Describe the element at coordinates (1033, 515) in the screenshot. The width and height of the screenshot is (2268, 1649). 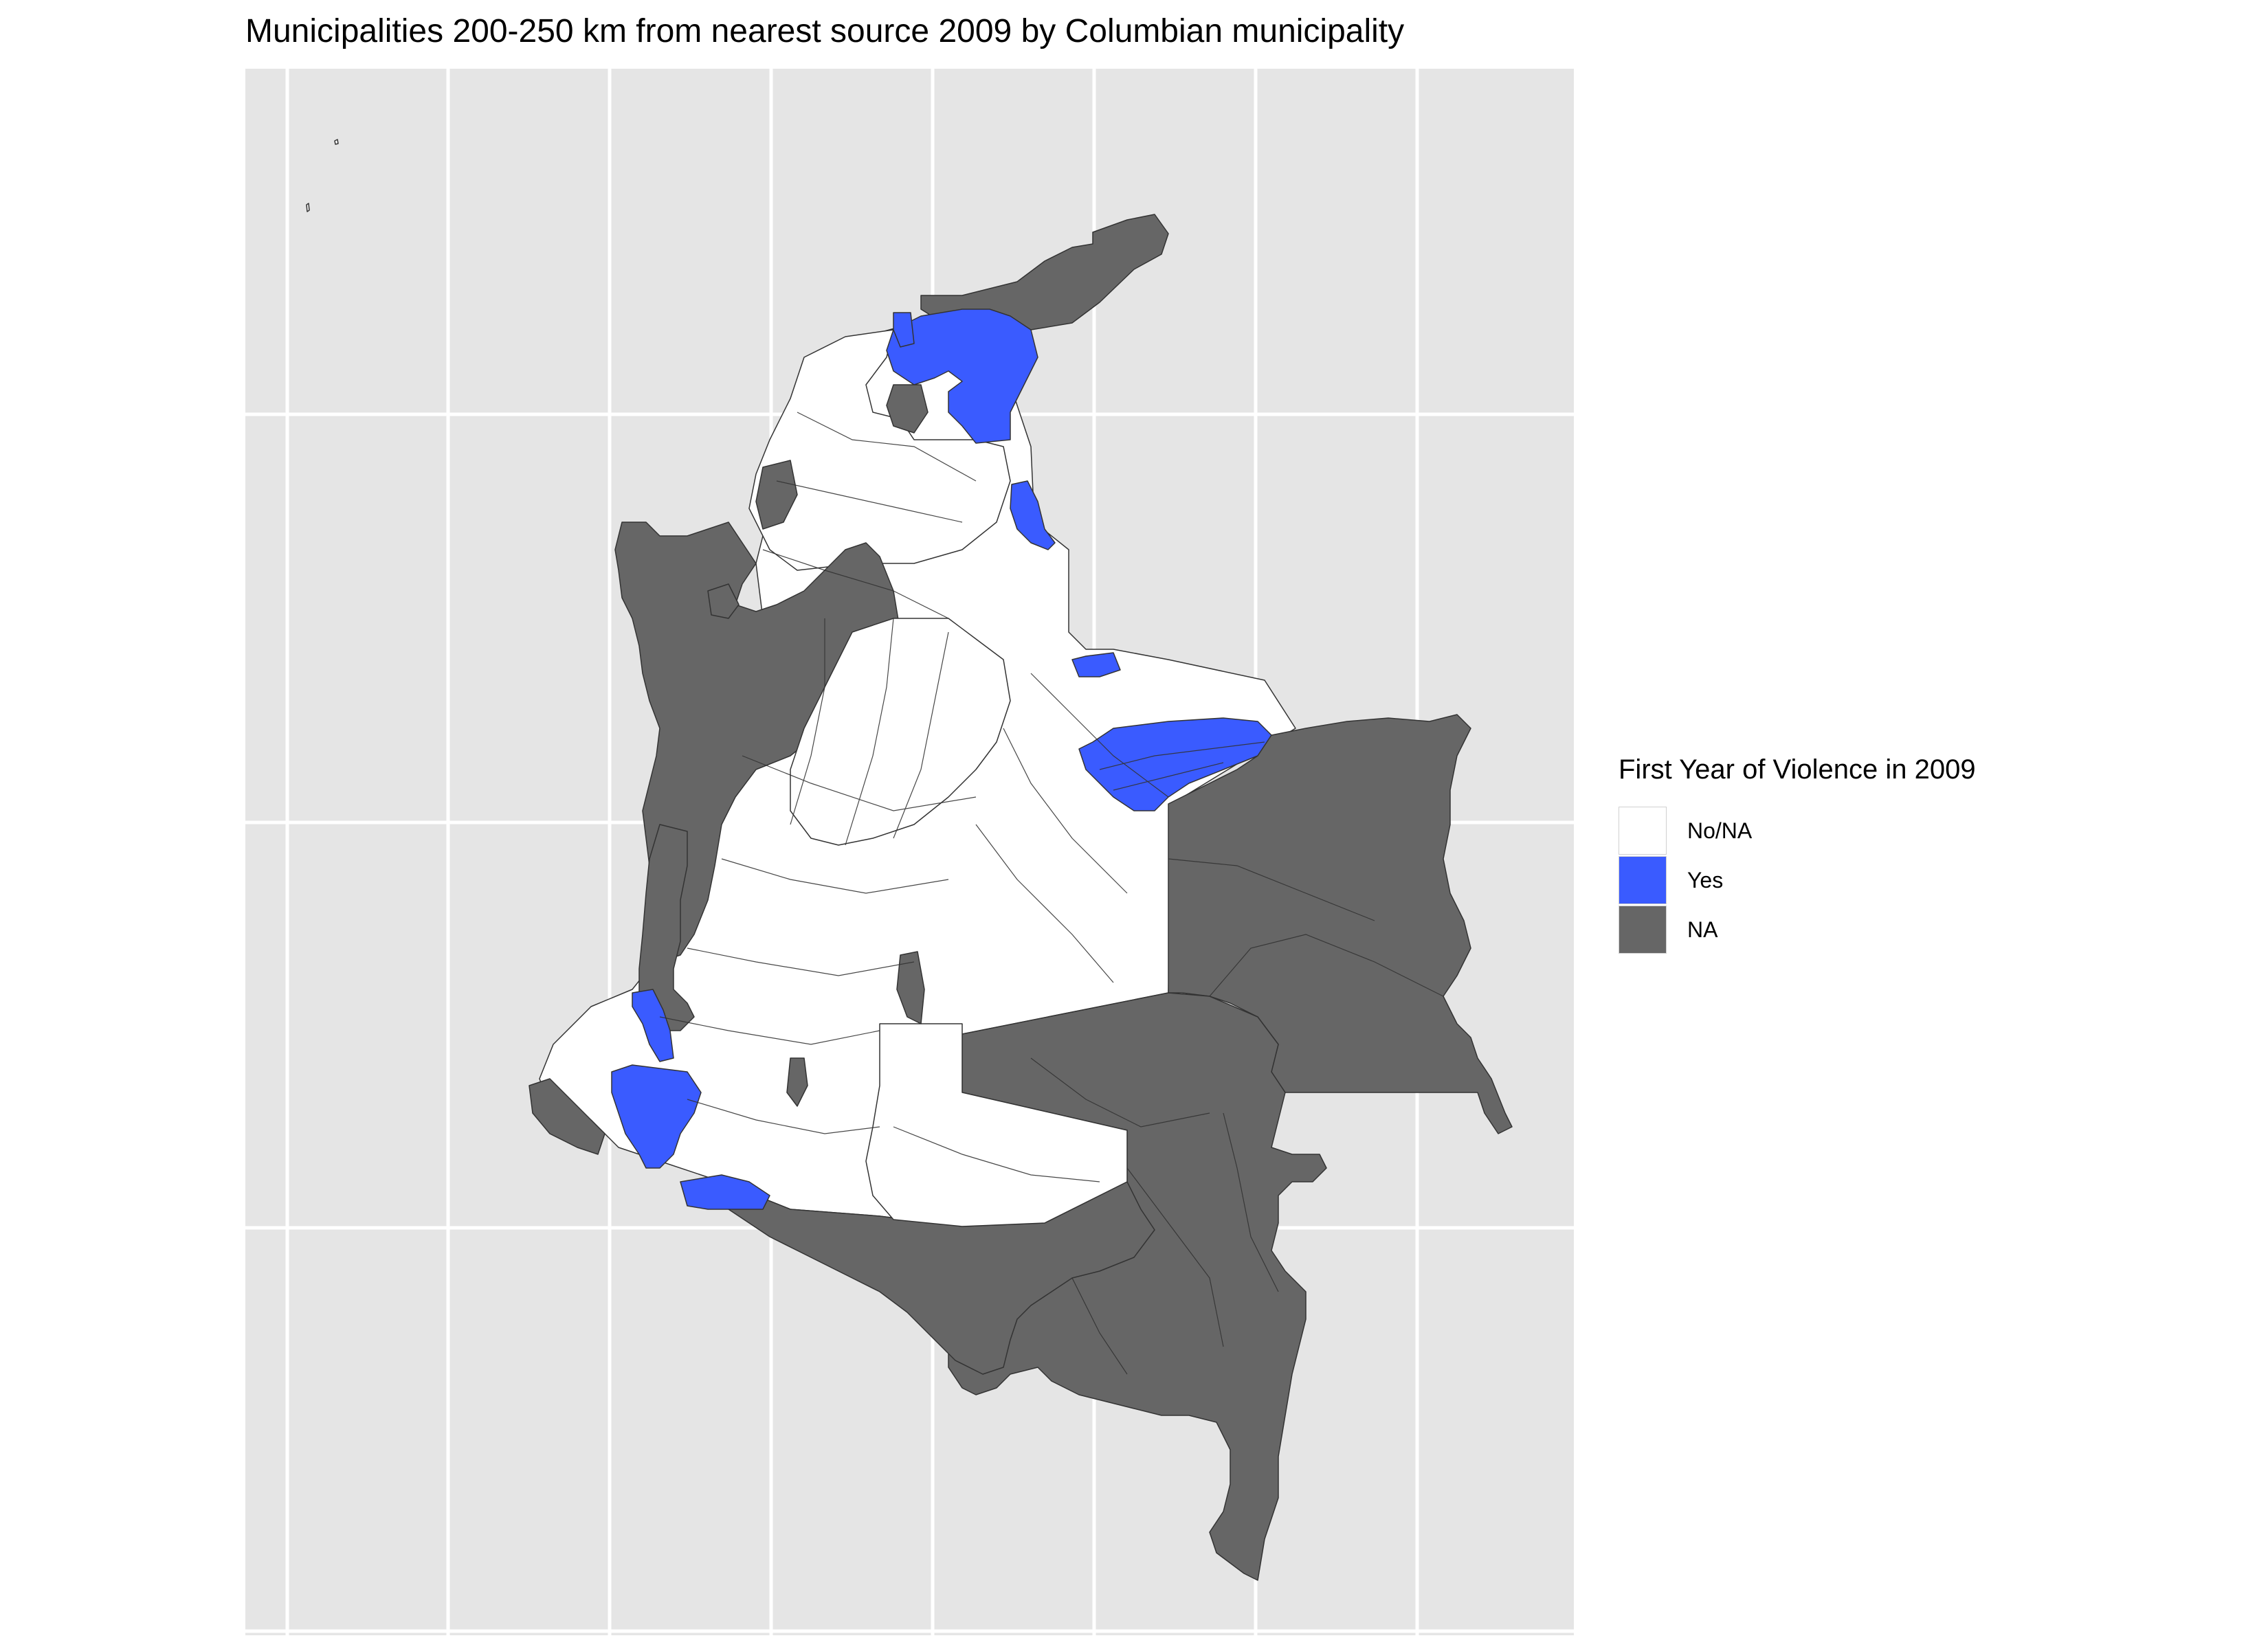
I see `region-yes-catatumbo` at that location.